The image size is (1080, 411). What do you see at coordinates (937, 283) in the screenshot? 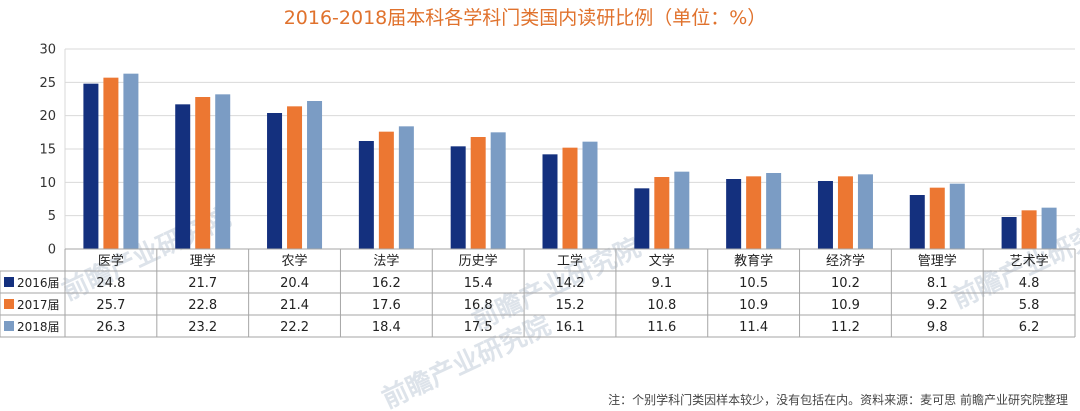
I see `data-label: 8.1` at bounding box center [937, 283].